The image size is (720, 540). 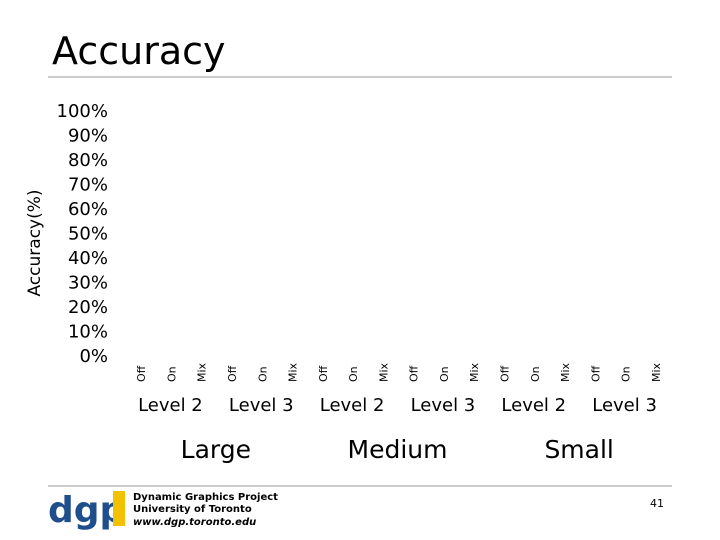 I want to click on footer-line: www.dgp.toronto.edu, so click(x=194, y=522).